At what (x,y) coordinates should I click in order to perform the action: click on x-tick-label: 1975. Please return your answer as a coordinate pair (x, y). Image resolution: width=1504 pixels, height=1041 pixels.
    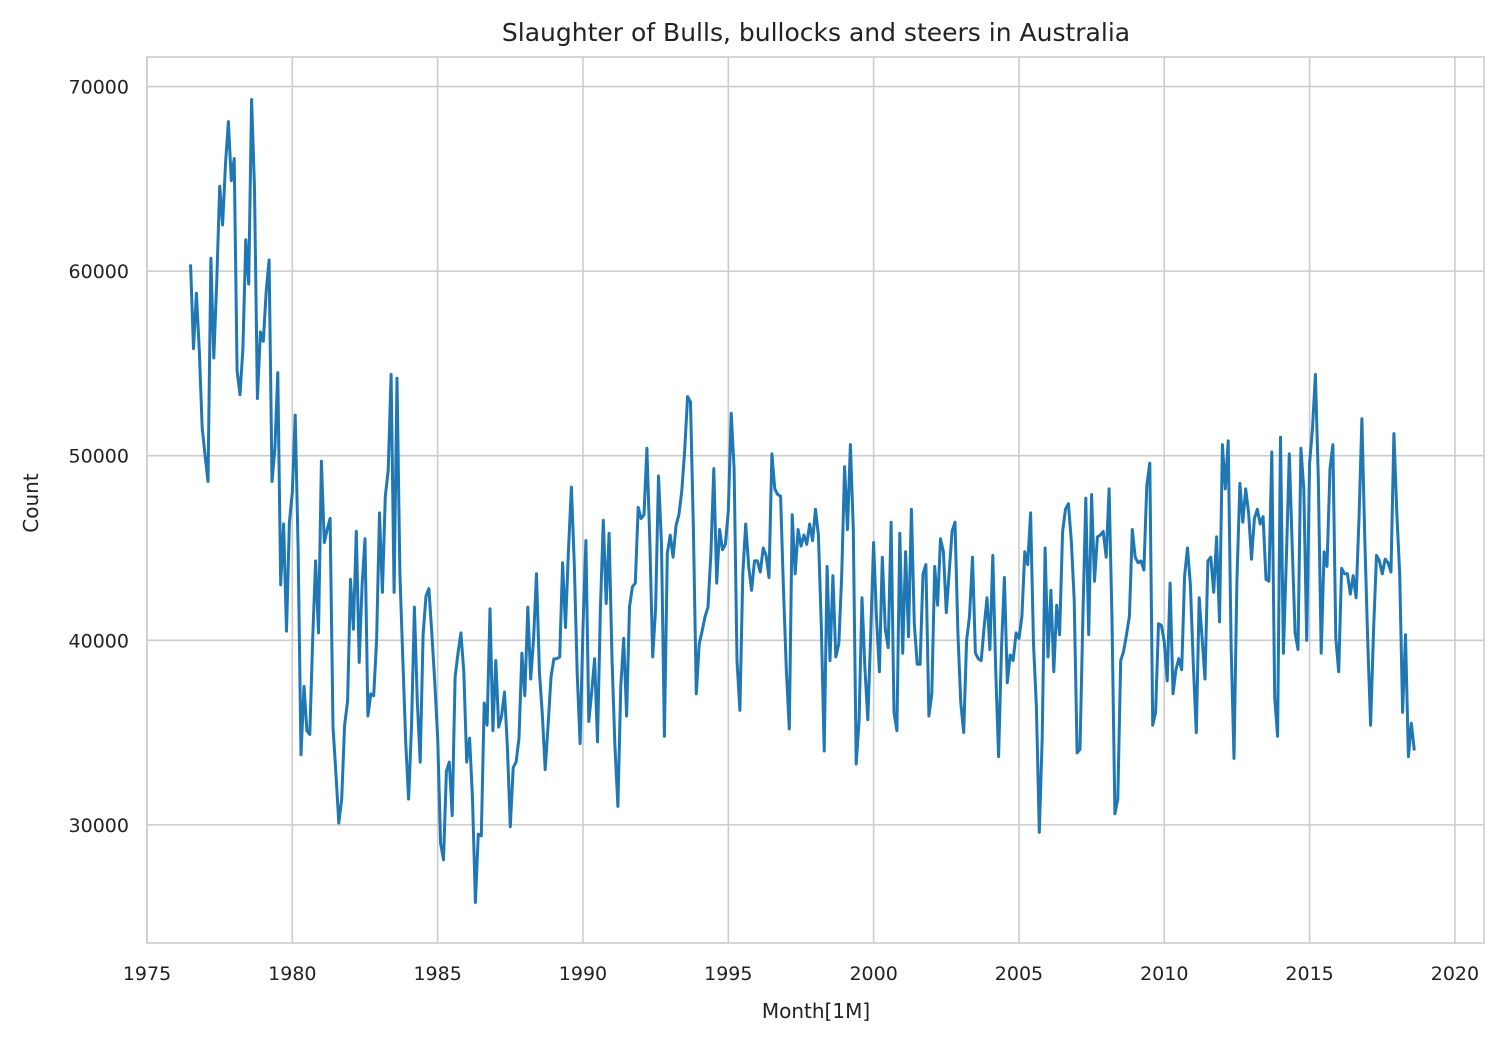
    Looking at the image, I should click on (147, 974).